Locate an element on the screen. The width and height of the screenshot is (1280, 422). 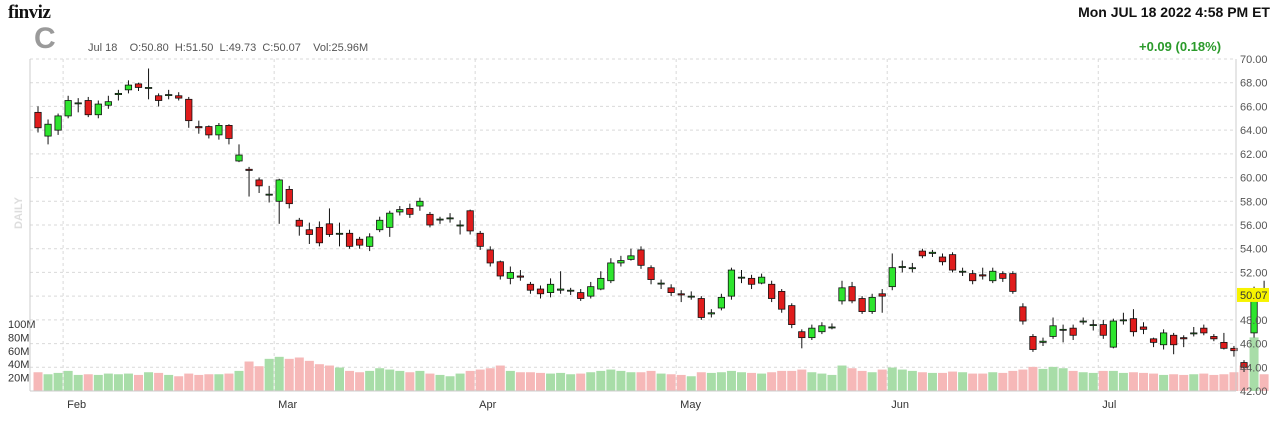
month-label: Feb is located at coordinates (76, 405).